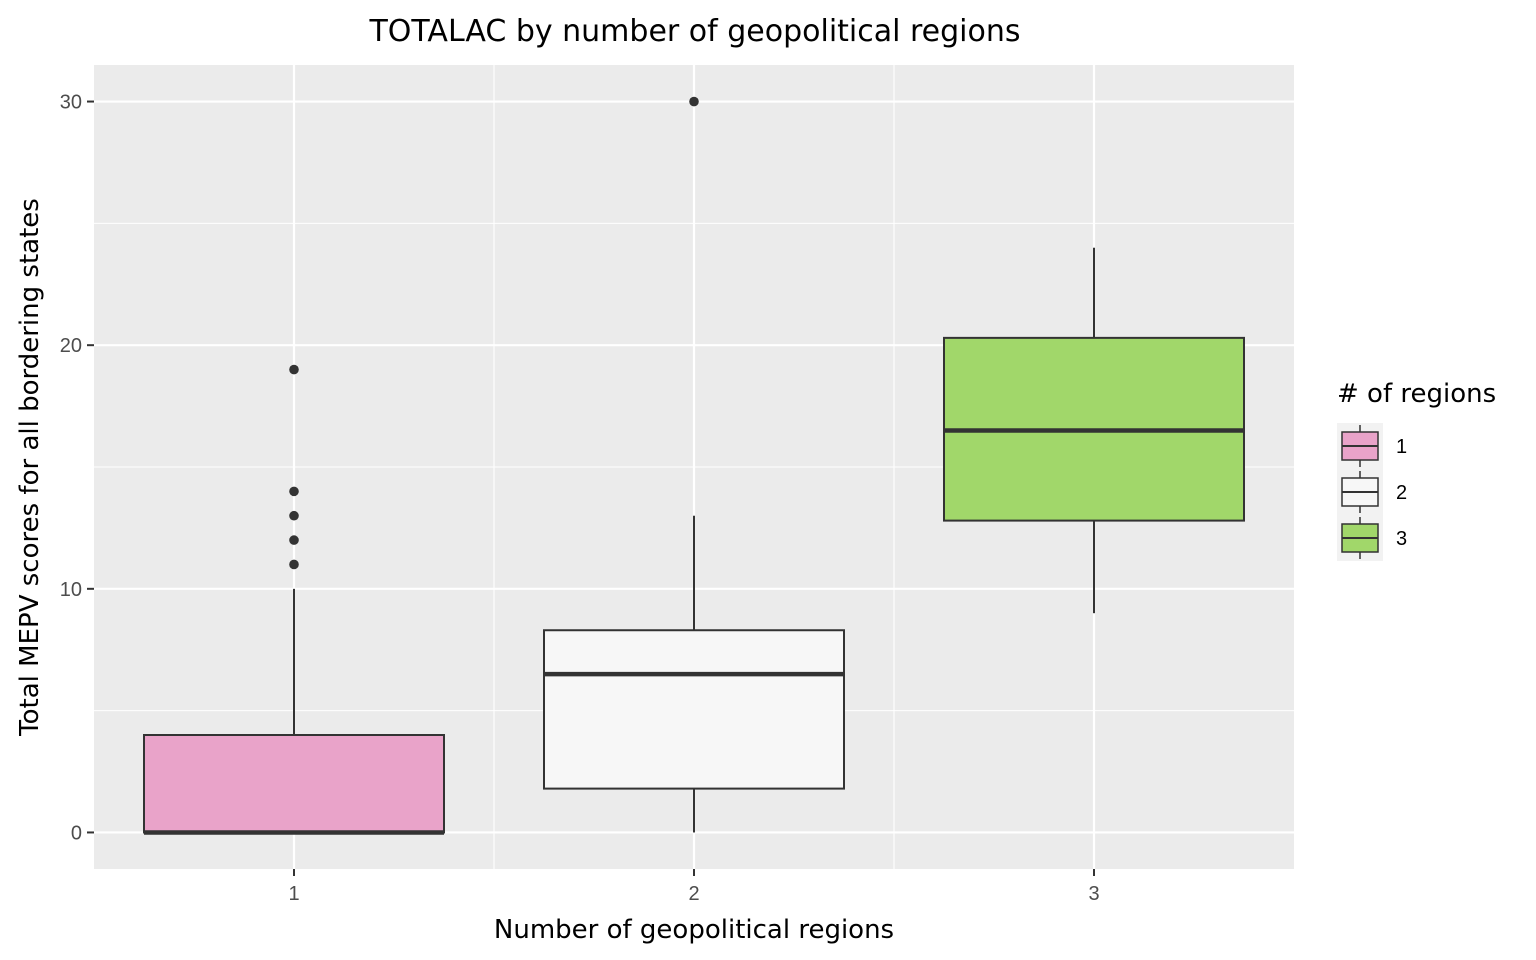  What do you see at coordinates (1401, 447) in the screenshot?
I see `legend-label: 1` at bounding box center [1401, 447].